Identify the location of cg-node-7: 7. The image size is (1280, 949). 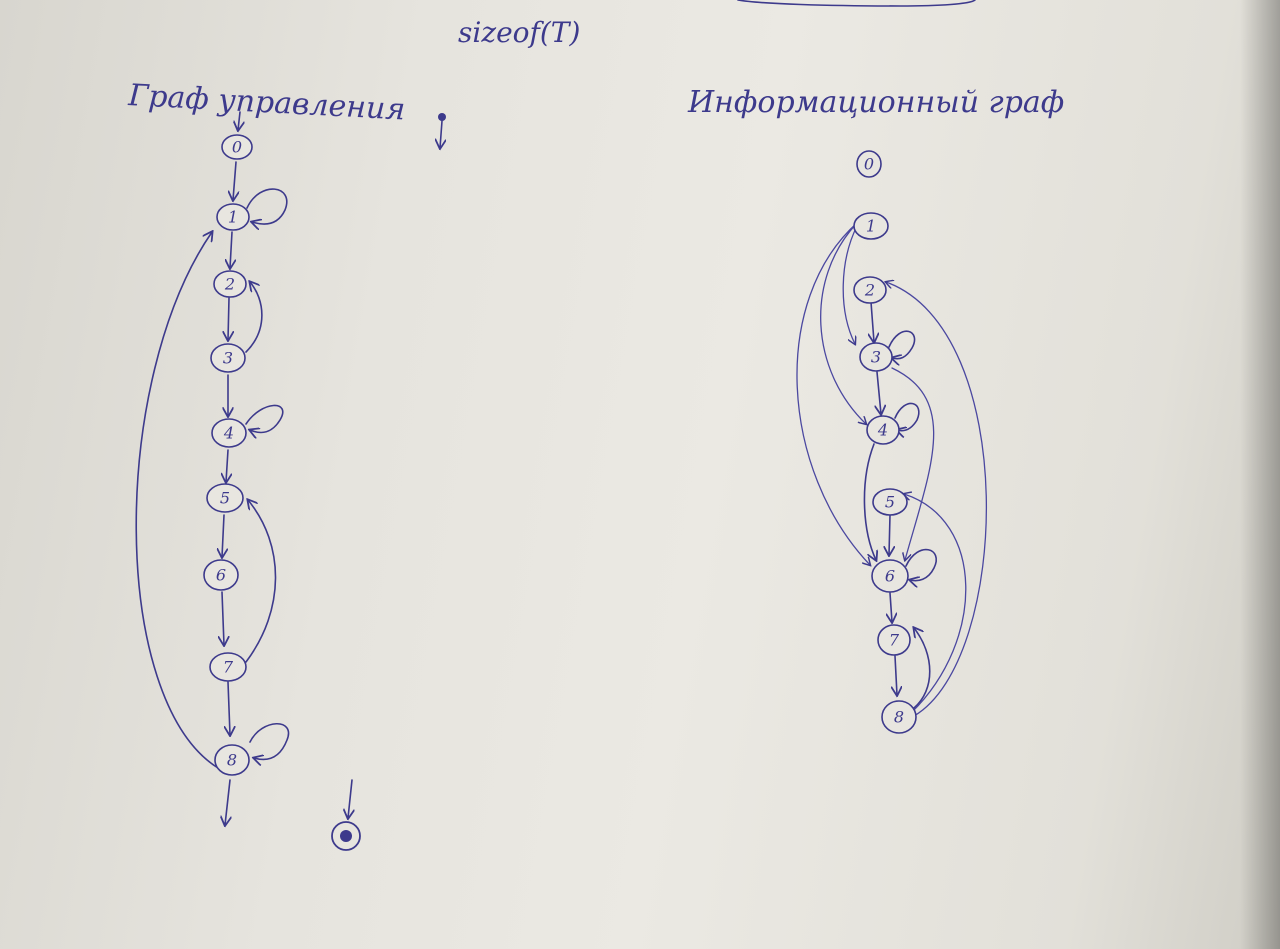
(228, 667).